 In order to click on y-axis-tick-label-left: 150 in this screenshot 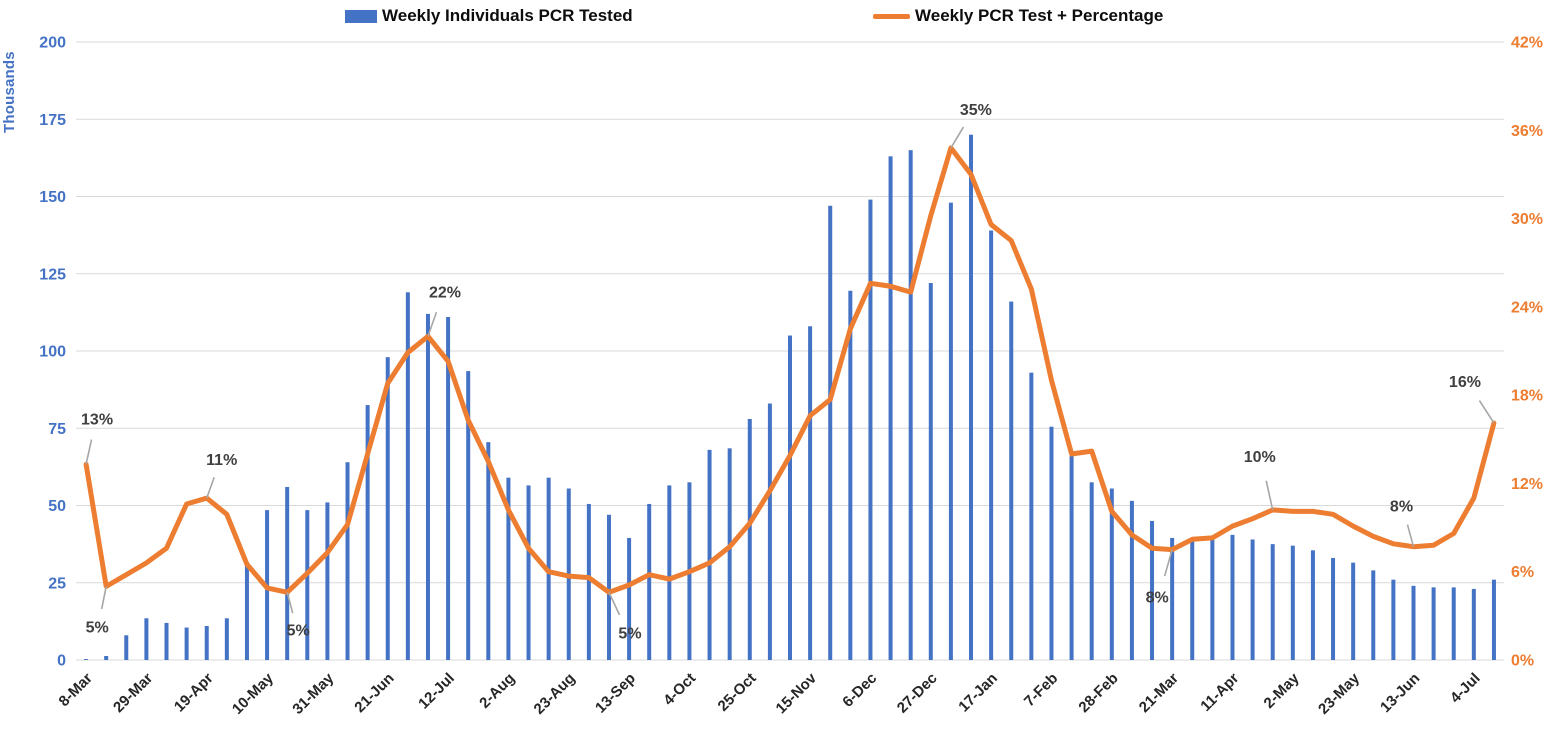, I will do `click(52, 197)`.